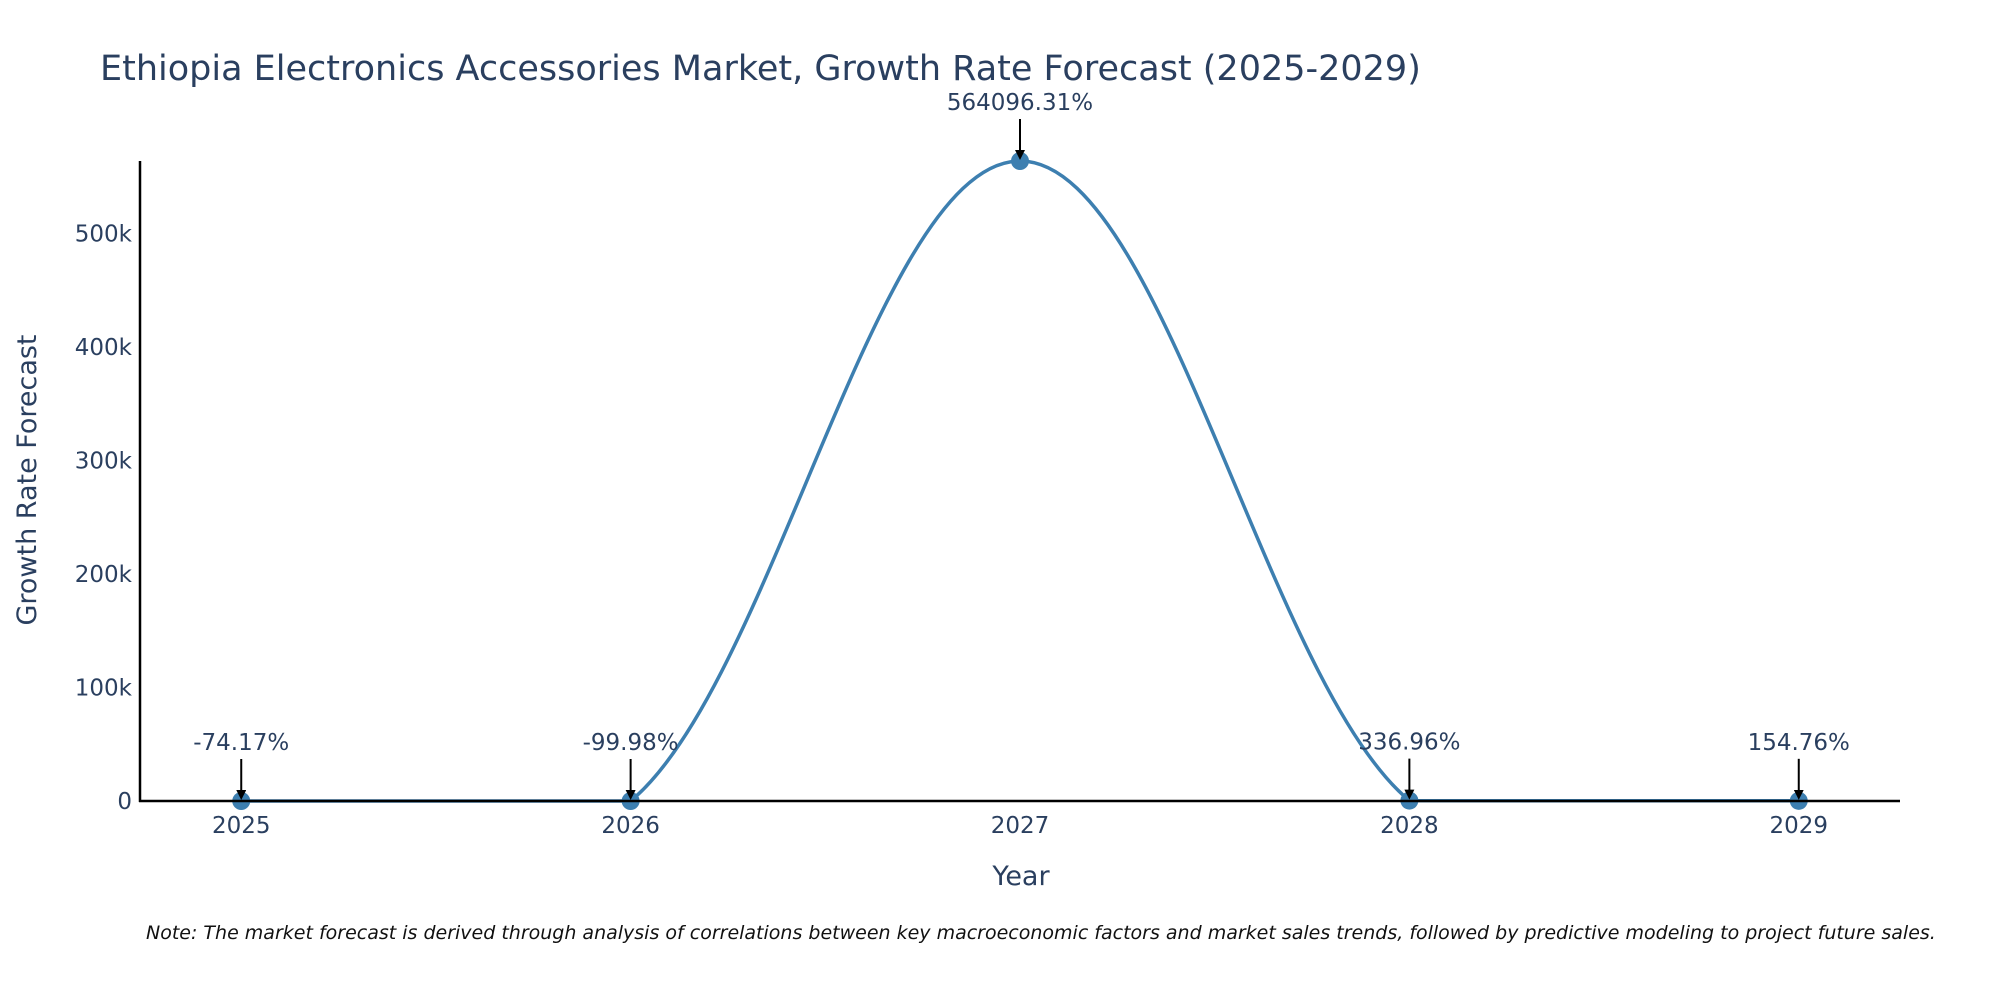 The image size is (2000, 1005). I want to click on x-axis-ticks: 2025 2026 2027 2028 2029, so click(1020, 826).